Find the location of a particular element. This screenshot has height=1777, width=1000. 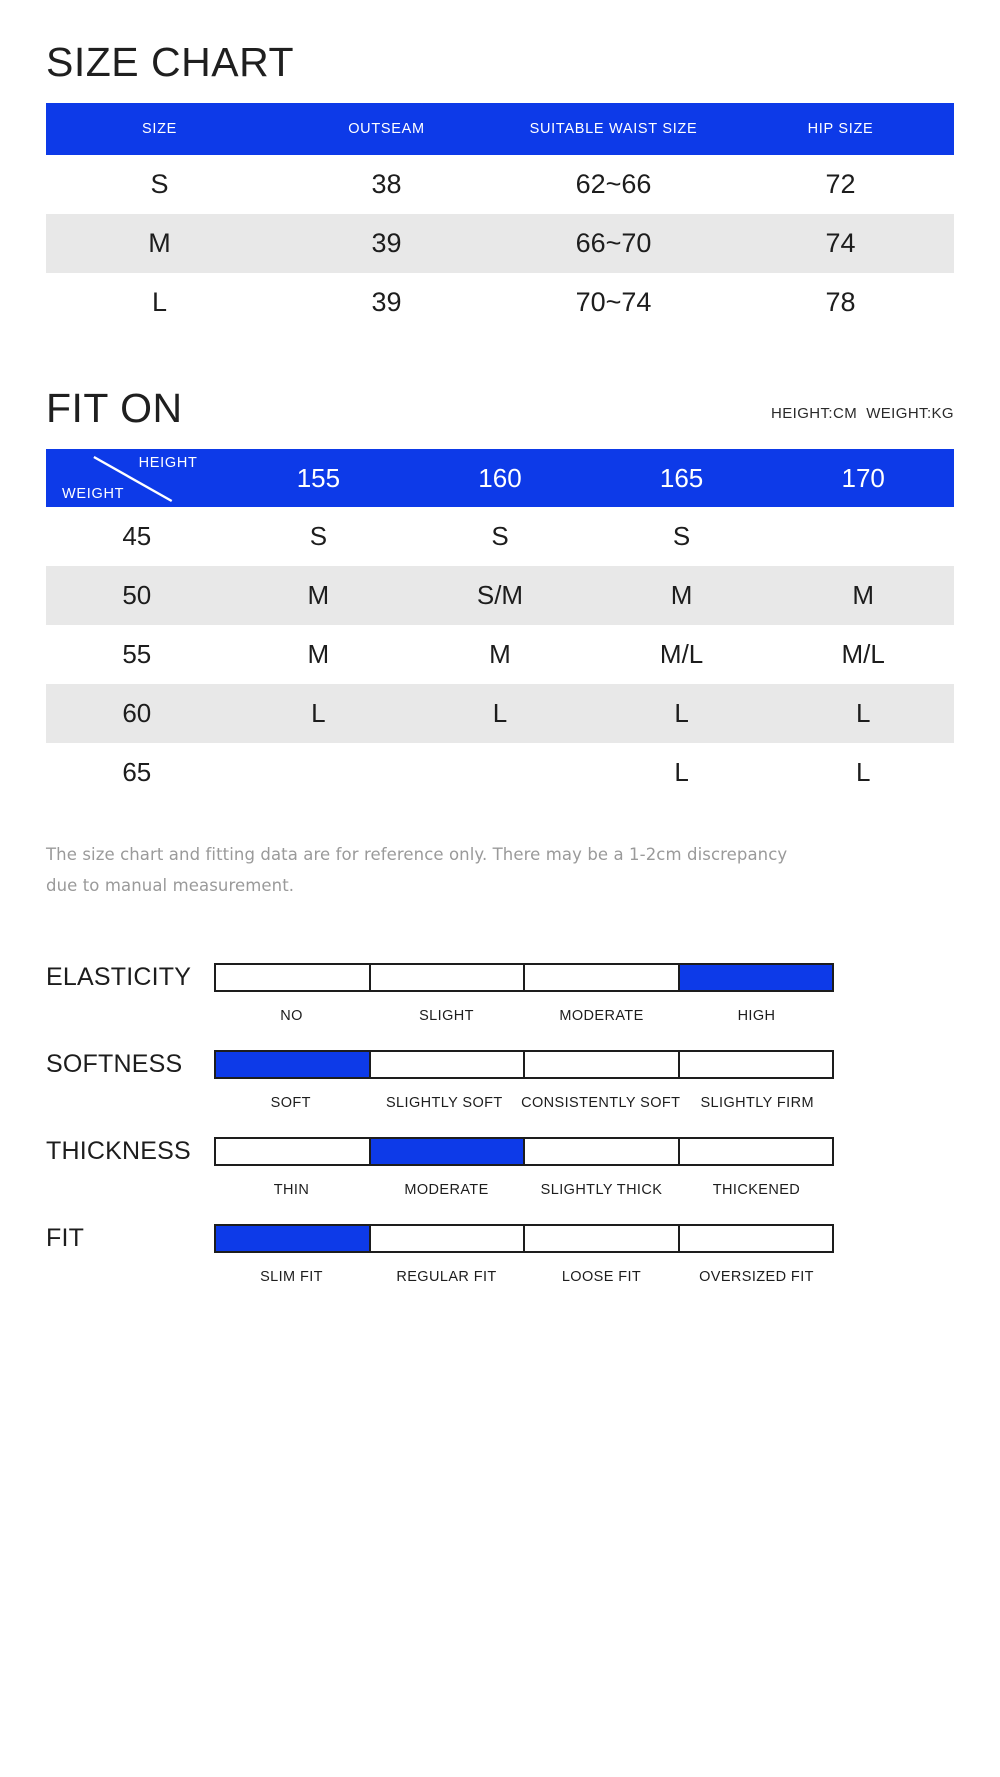

meter-label-elasticity: ELASTICITY is located at coordinates (119, 977).